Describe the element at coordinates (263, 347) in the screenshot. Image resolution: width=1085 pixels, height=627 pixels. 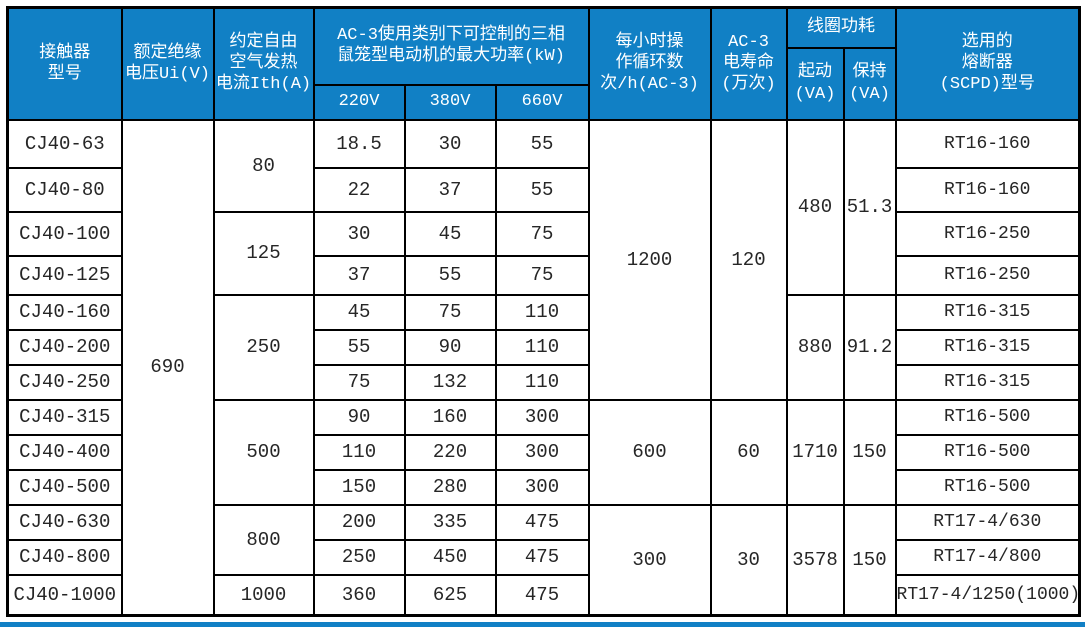
I see `ith-cell: 250` at that location.